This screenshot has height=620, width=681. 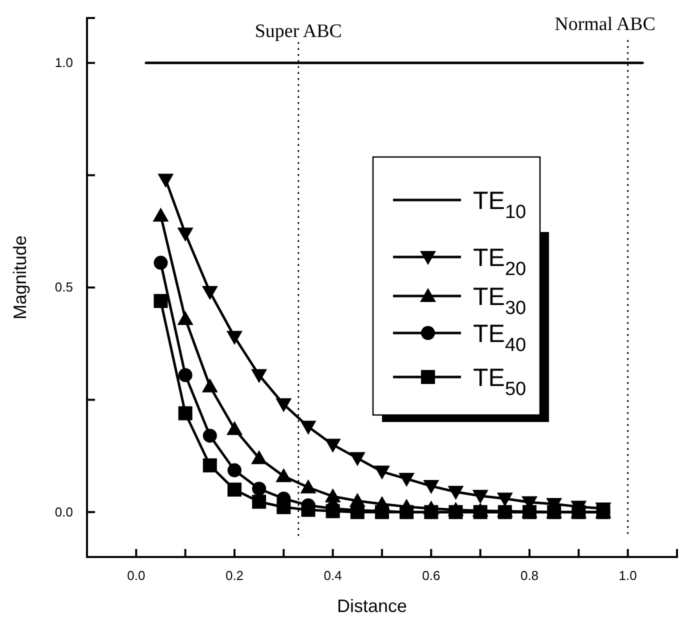 What do you see at coordinates (627, 576) in the screenshot?
I see `x-tick-label: 1.0` at bounding box center [627, 576].